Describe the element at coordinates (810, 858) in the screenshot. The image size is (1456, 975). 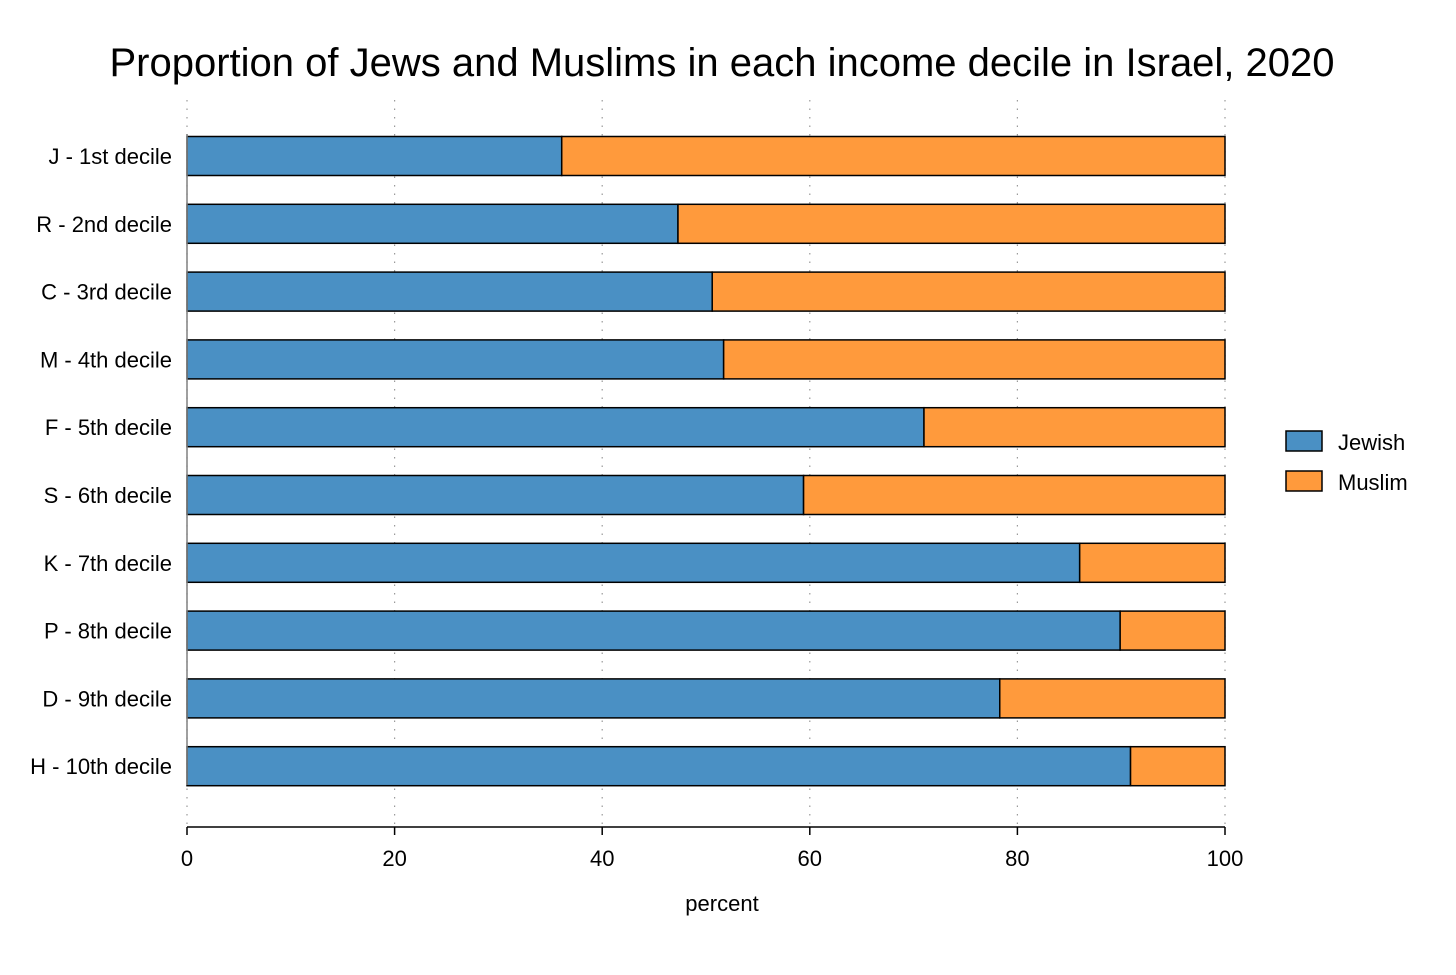
I see `x-tick-label: 60` at that location.